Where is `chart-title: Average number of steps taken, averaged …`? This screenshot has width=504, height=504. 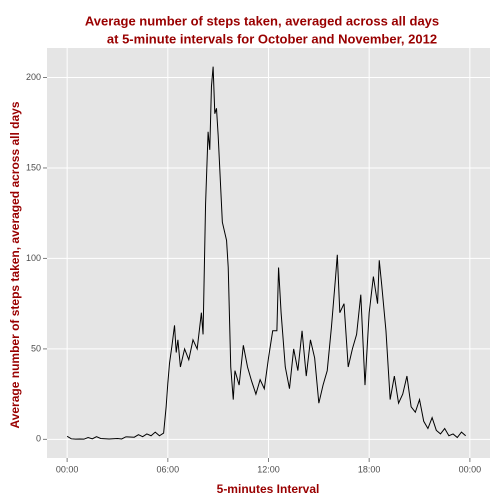 chart-title: Average number of steps taken, averaged … is located at coordinates (262, 20).